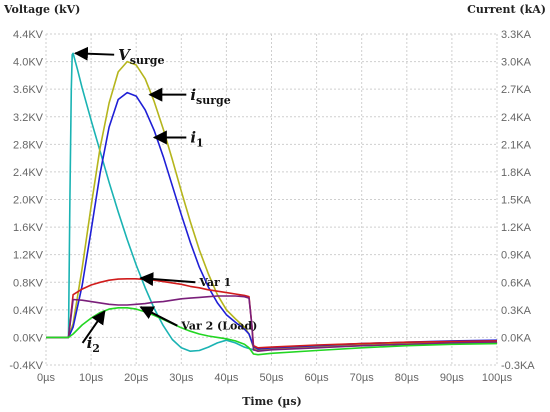 Image resolution: width=550 pixels, height=412 pixels. What do you see at coordinates (516, 338) in the screenshot?
I see `y-right-tick-label: 0.0KA` at bounding box center [516, 338].